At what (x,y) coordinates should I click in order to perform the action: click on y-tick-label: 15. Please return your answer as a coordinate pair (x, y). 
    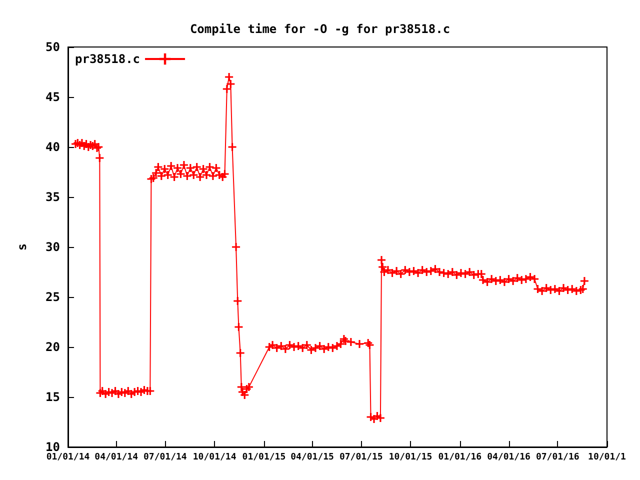
    Looking at the image, I should click on (53, 397).